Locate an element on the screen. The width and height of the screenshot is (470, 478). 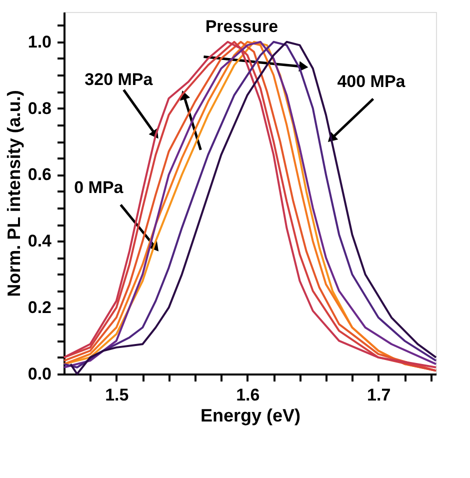
y-tick-label: 0.6 is located at coordinates (40, 174).